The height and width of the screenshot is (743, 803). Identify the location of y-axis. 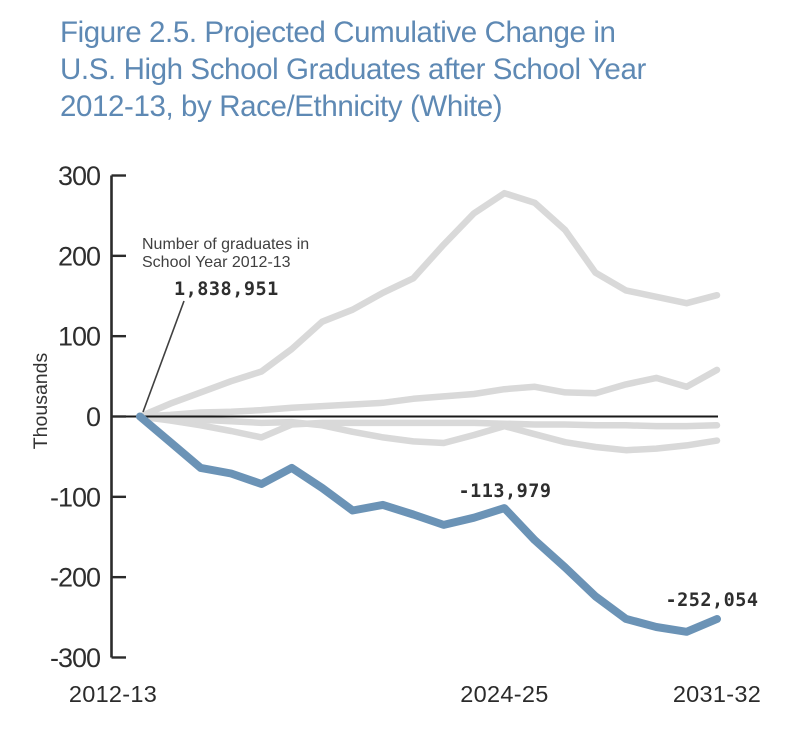
(118, 416).